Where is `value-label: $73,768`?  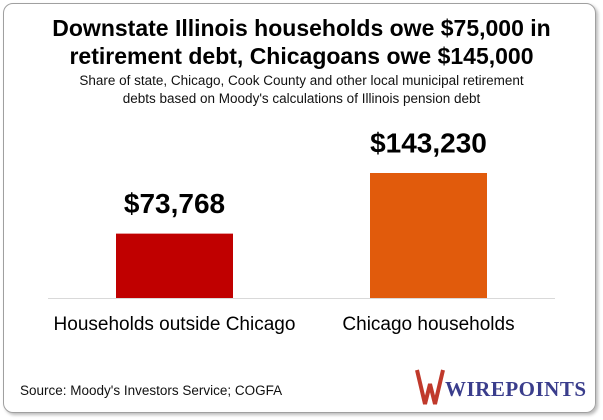 value-label: $73,768 is located at coordinates (174, 203).